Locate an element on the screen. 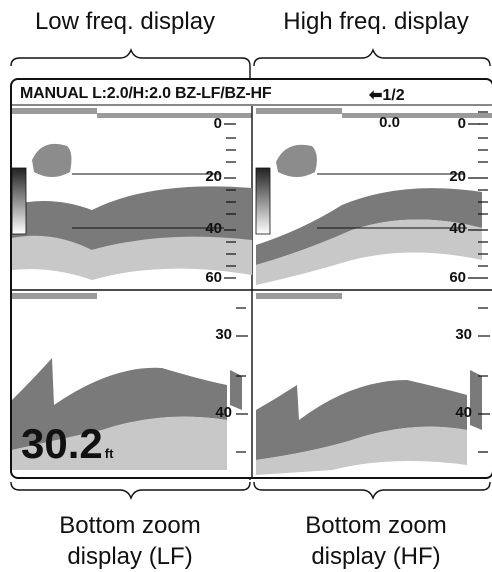 The height and width of the screenshot is (572, 492). hf-scale-40: 40 is located at coordinates (457, 228).